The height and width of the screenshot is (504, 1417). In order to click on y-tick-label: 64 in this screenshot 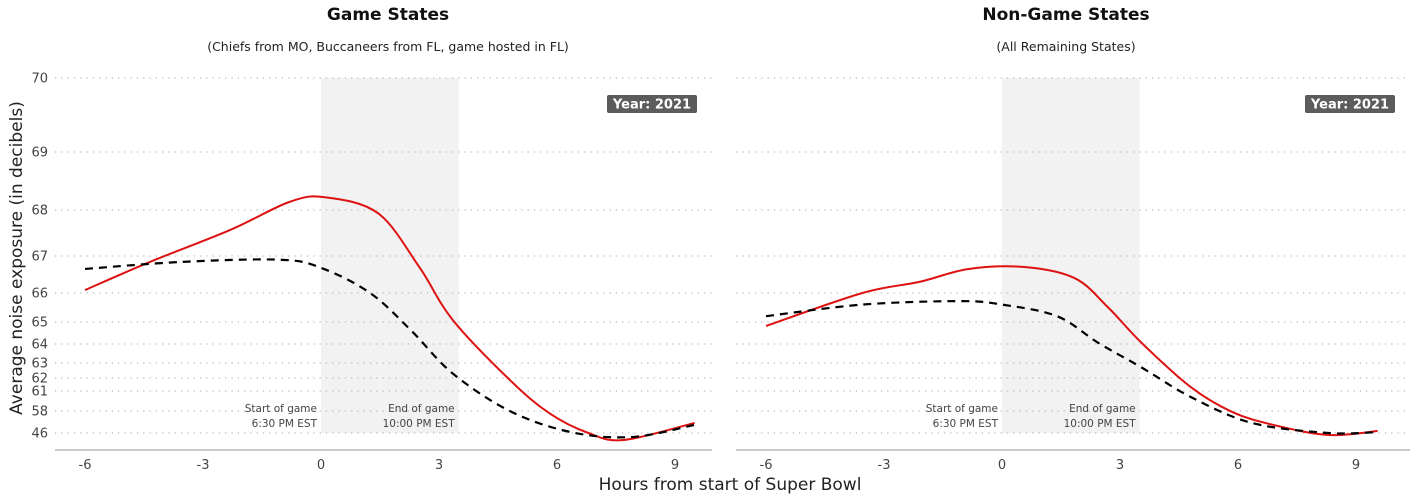, I will do `click(39, 345)`.